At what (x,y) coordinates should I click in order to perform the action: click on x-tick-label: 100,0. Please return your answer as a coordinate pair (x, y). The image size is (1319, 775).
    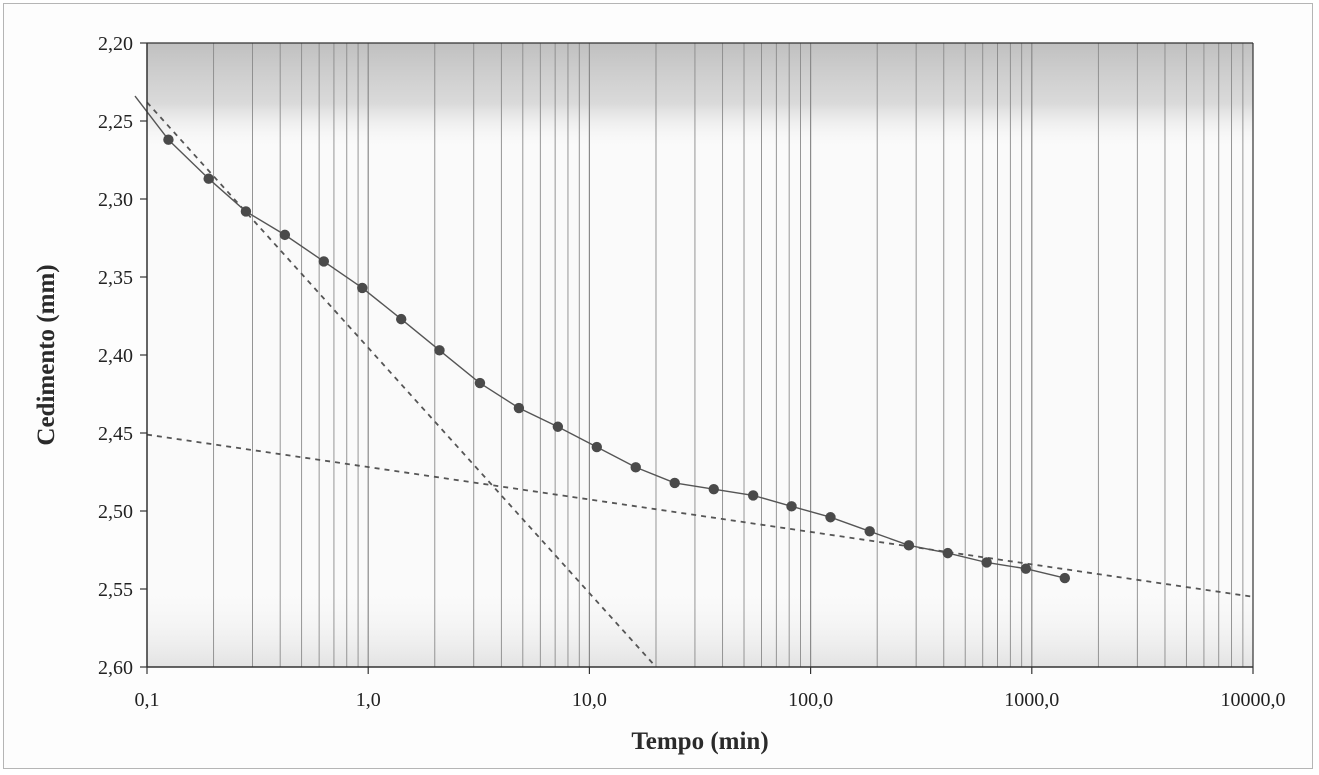
    Looking at the image, I should click on (810, 700).